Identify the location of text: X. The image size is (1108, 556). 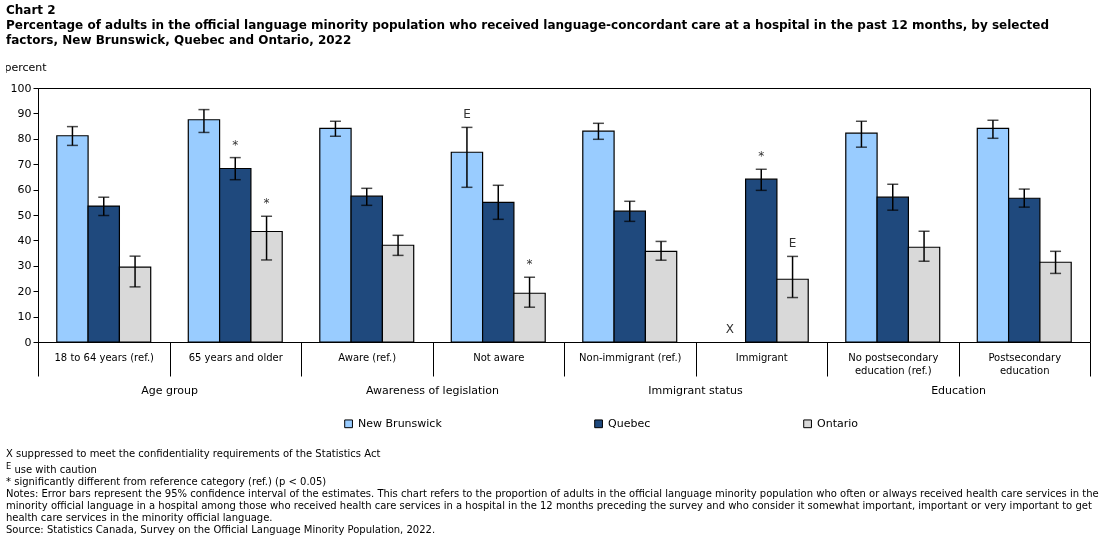
(730, 329).